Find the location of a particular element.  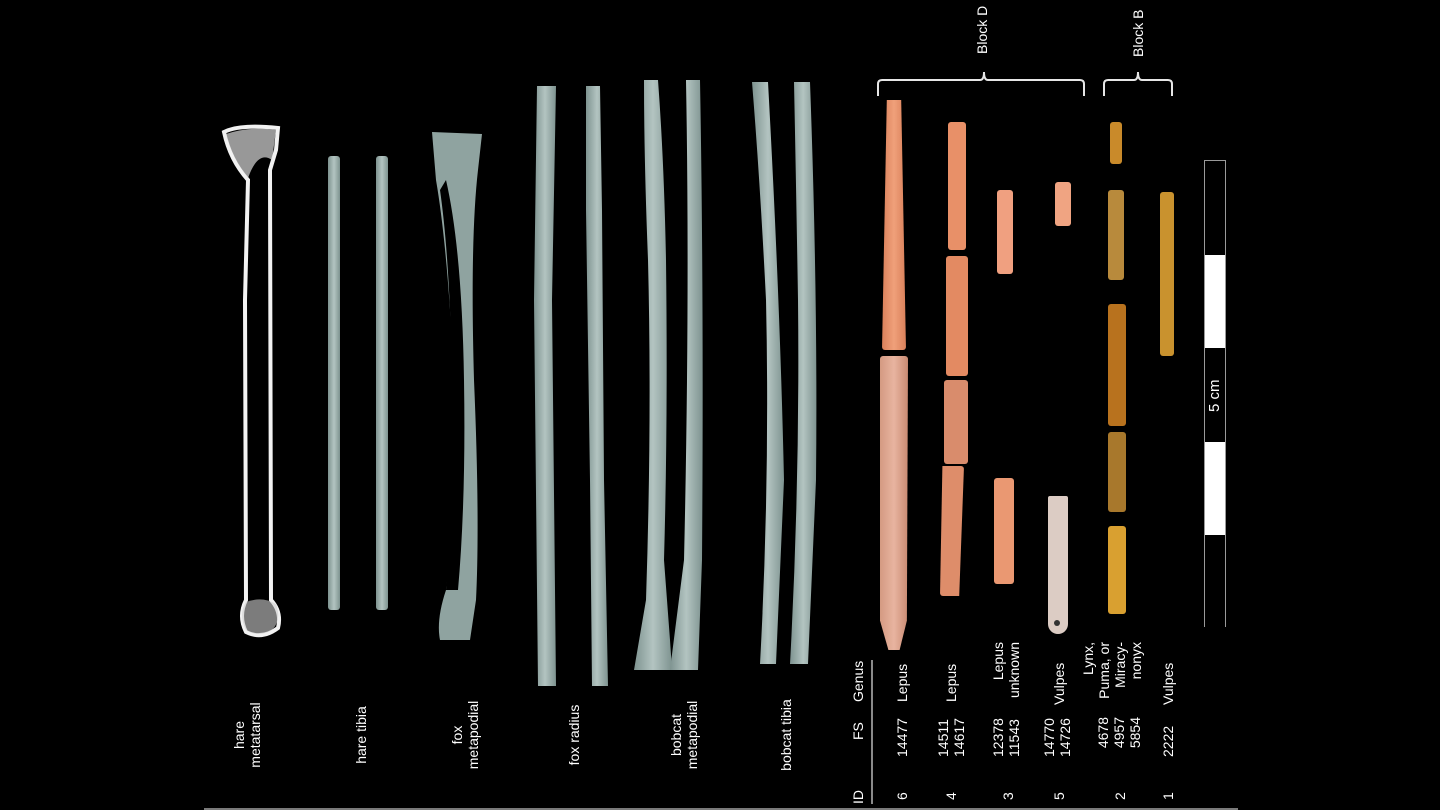

row-1-fs: 2222 is located at coordinates (1168, 741).